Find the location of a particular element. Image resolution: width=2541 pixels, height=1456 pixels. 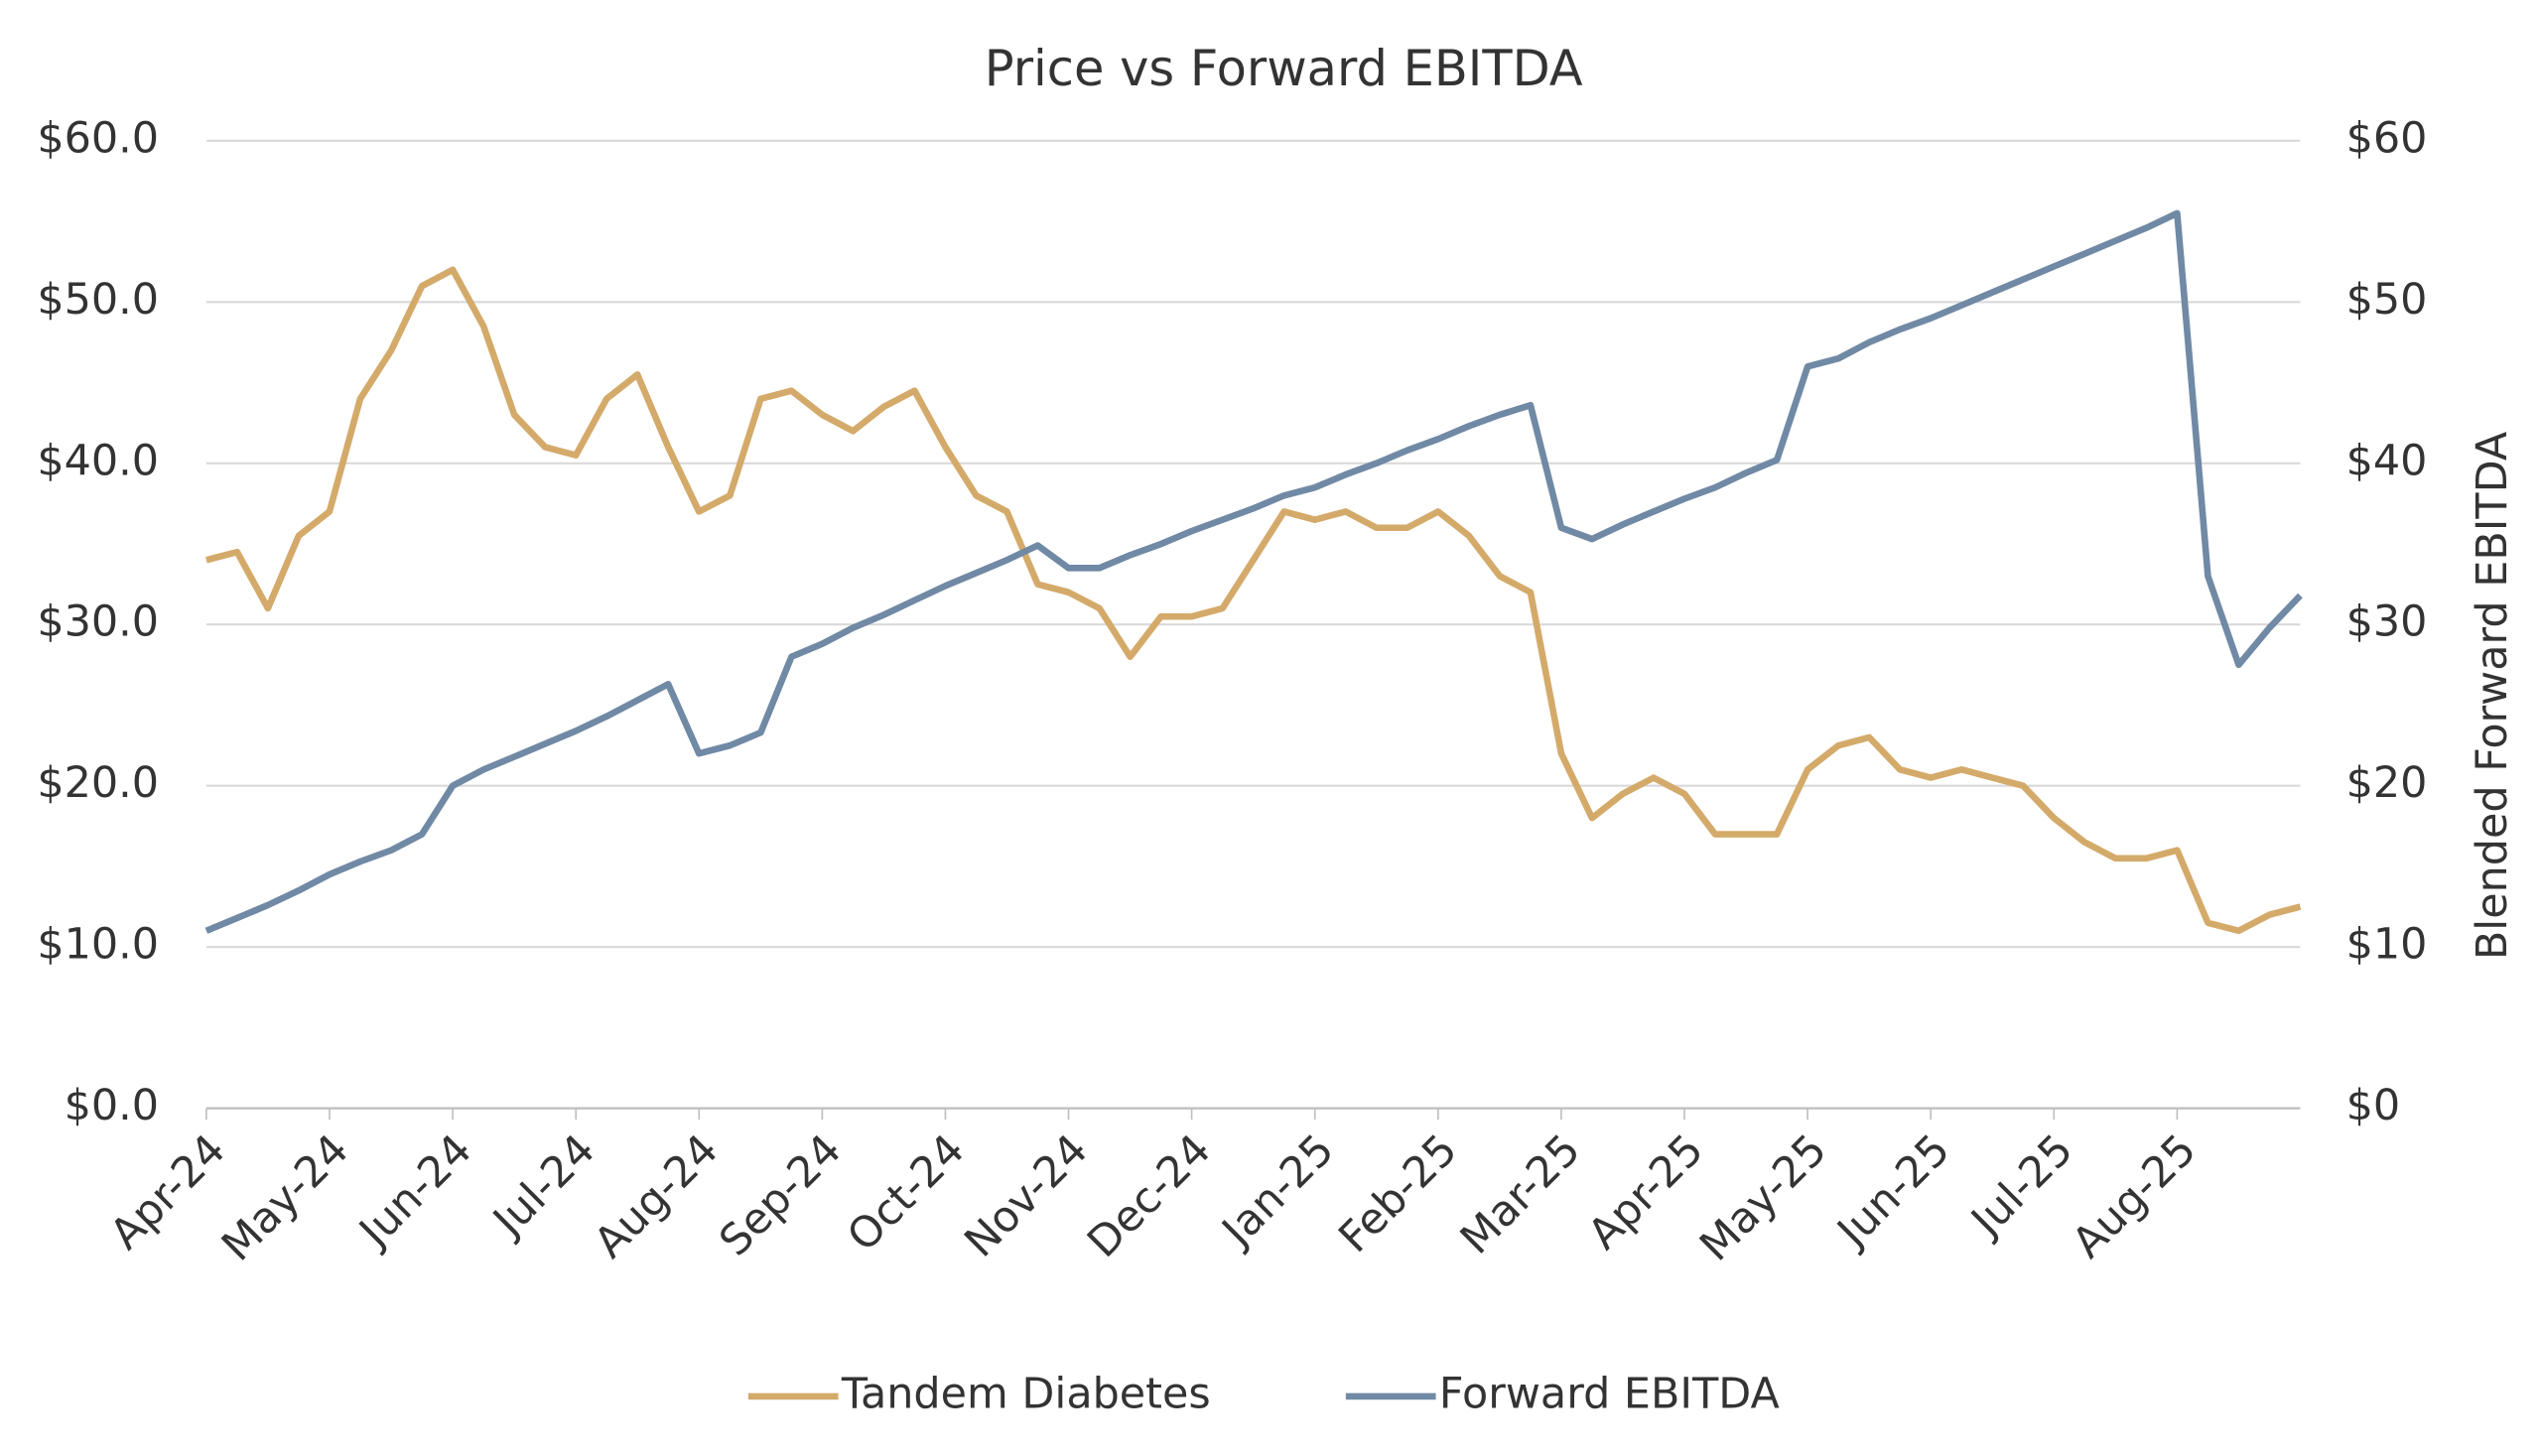

x-tick-label: Aug-25 is located at coordinates (2134, 1196).